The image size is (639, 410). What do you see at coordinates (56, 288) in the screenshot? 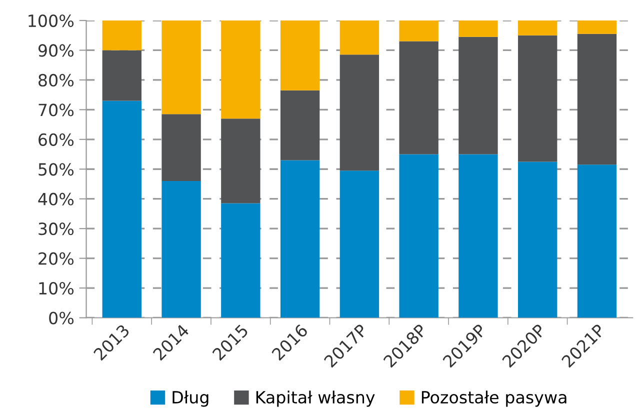
I see `y-tick-label: 10%` at bounding box center [56, 288].